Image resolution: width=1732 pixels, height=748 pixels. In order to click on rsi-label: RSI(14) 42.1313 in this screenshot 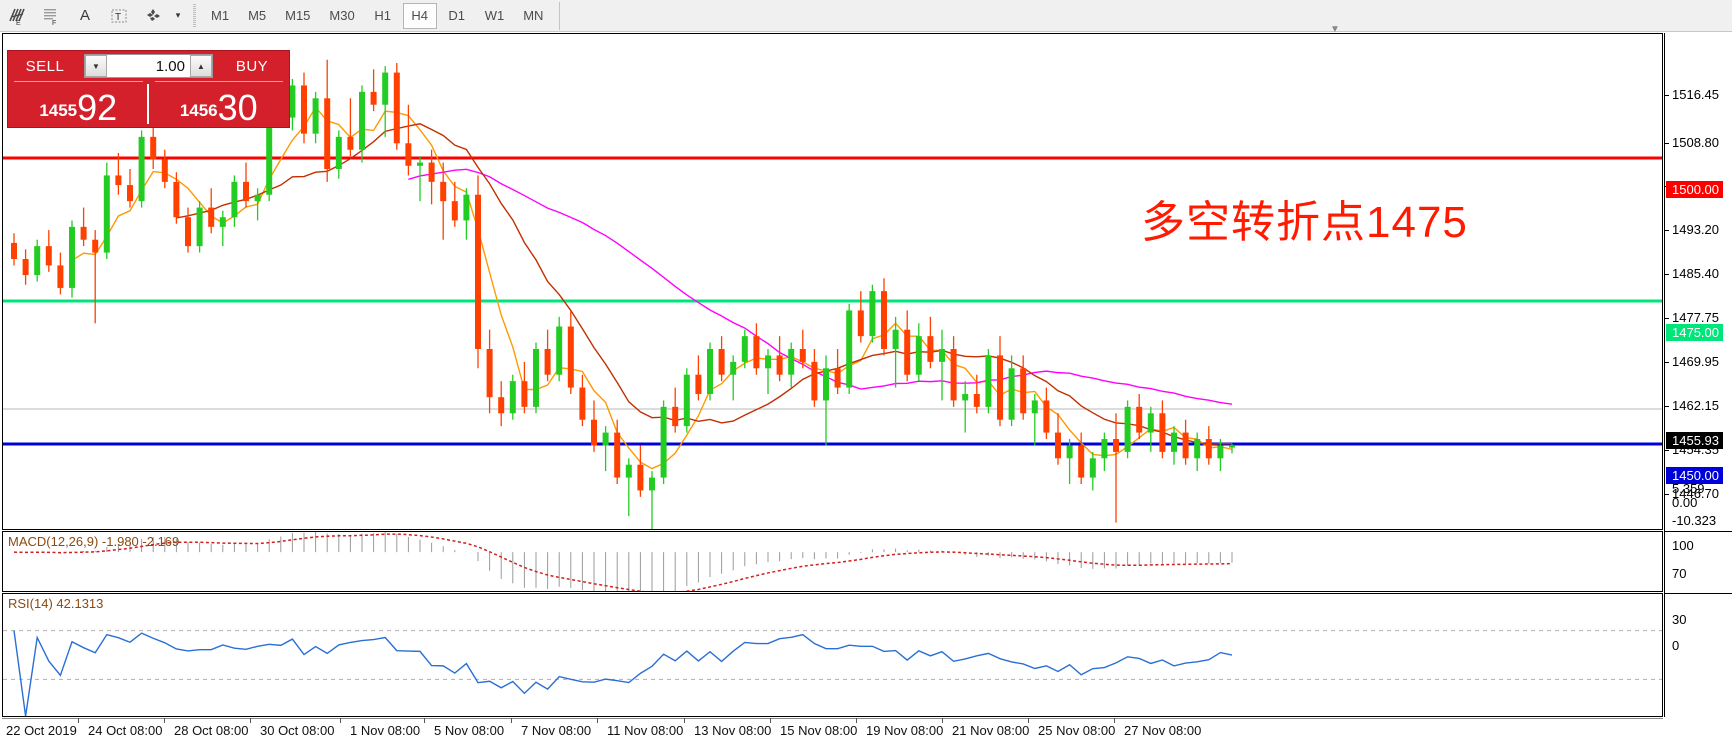, I will do `click(56, 603)`.